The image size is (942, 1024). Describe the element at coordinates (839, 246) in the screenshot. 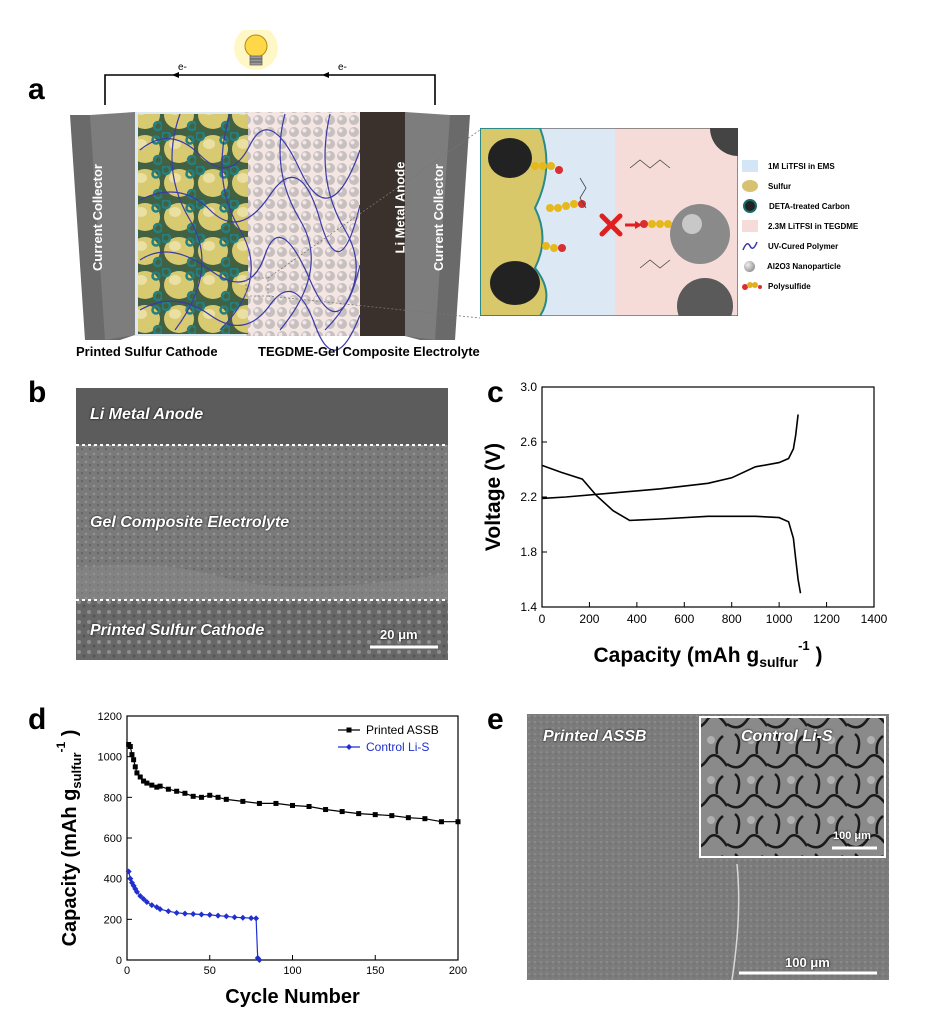

I see `legend-item: UV-Cured Polymer` at that location.